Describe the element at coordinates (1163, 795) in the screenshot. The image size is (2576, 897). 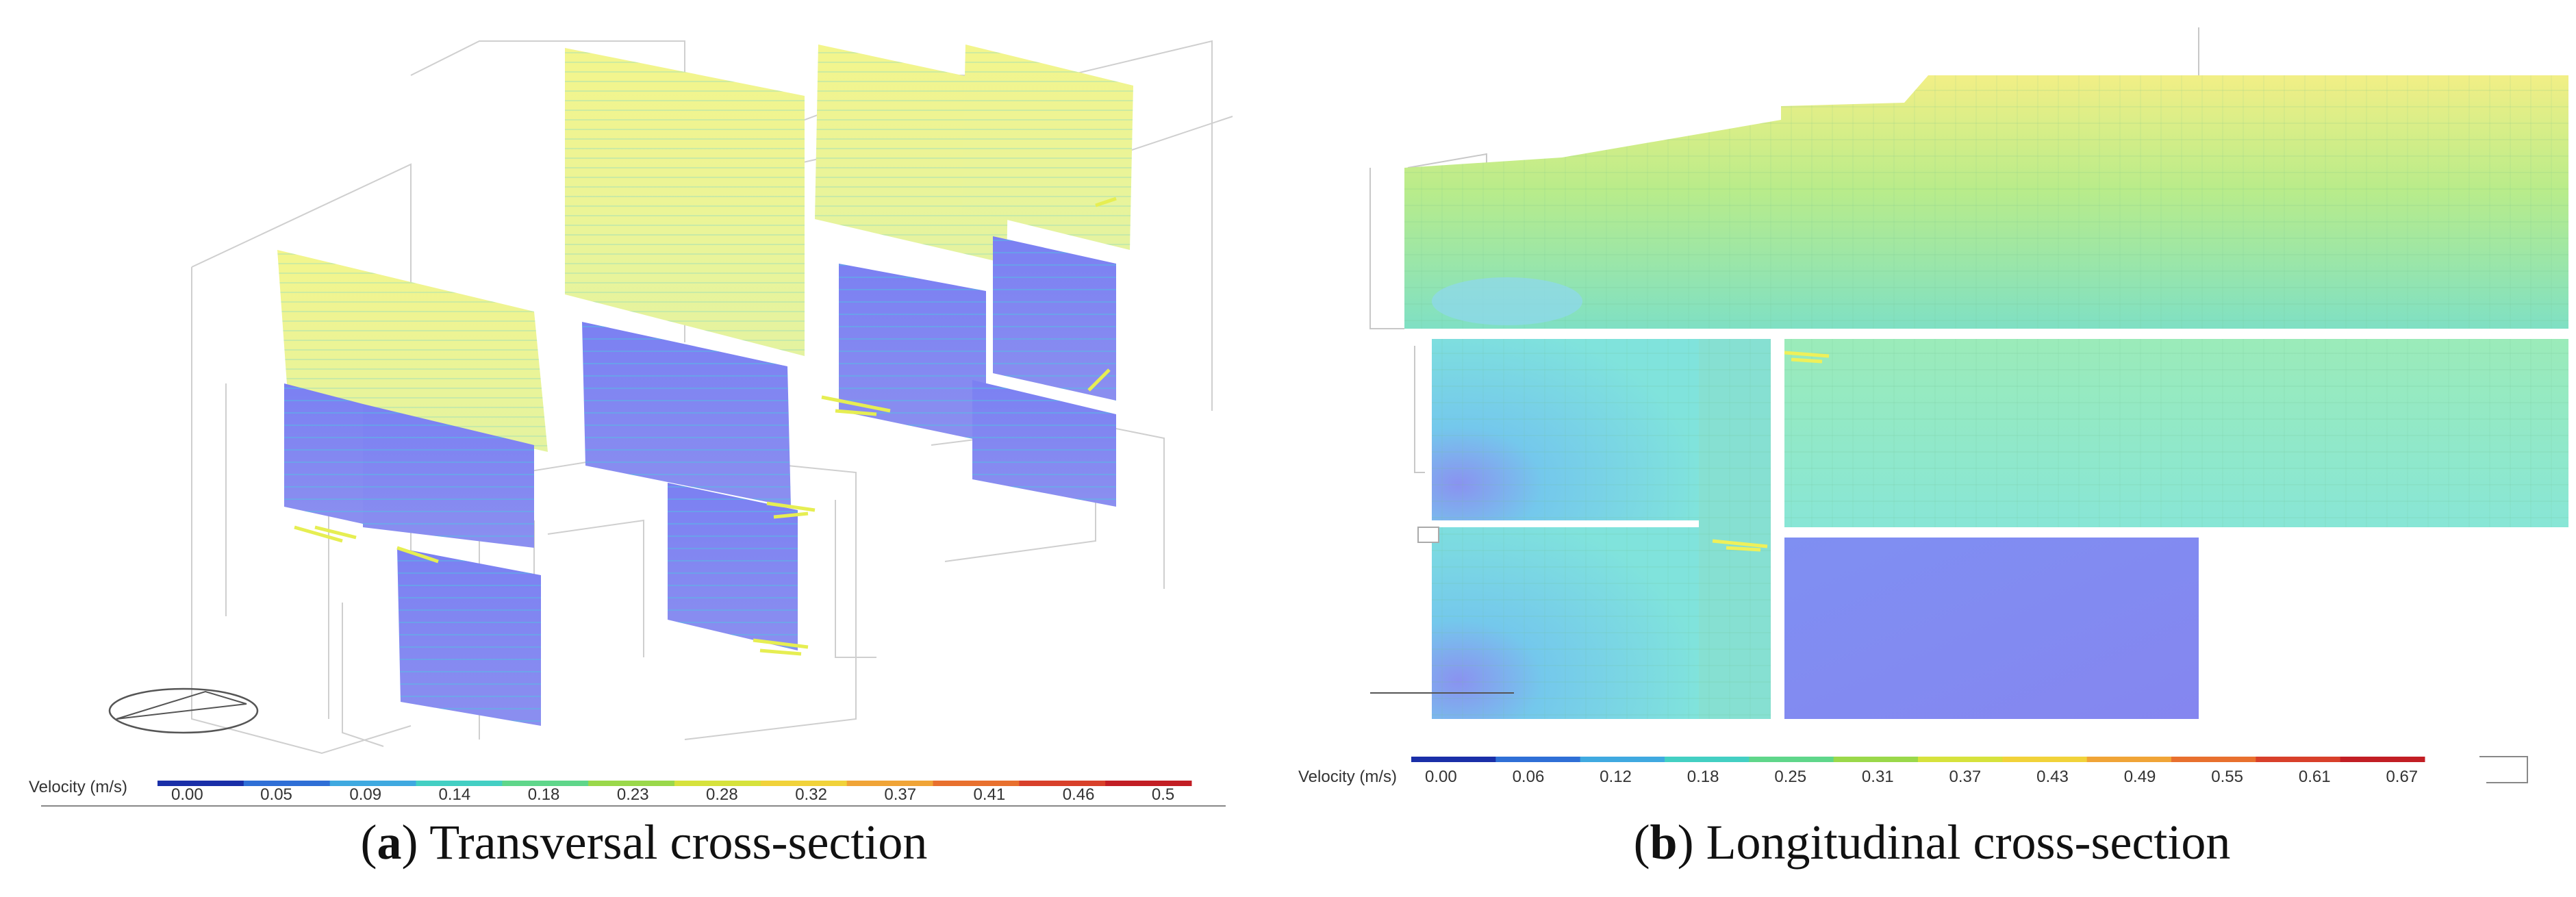
I see `legend-tick-label: 0.5` at that location.